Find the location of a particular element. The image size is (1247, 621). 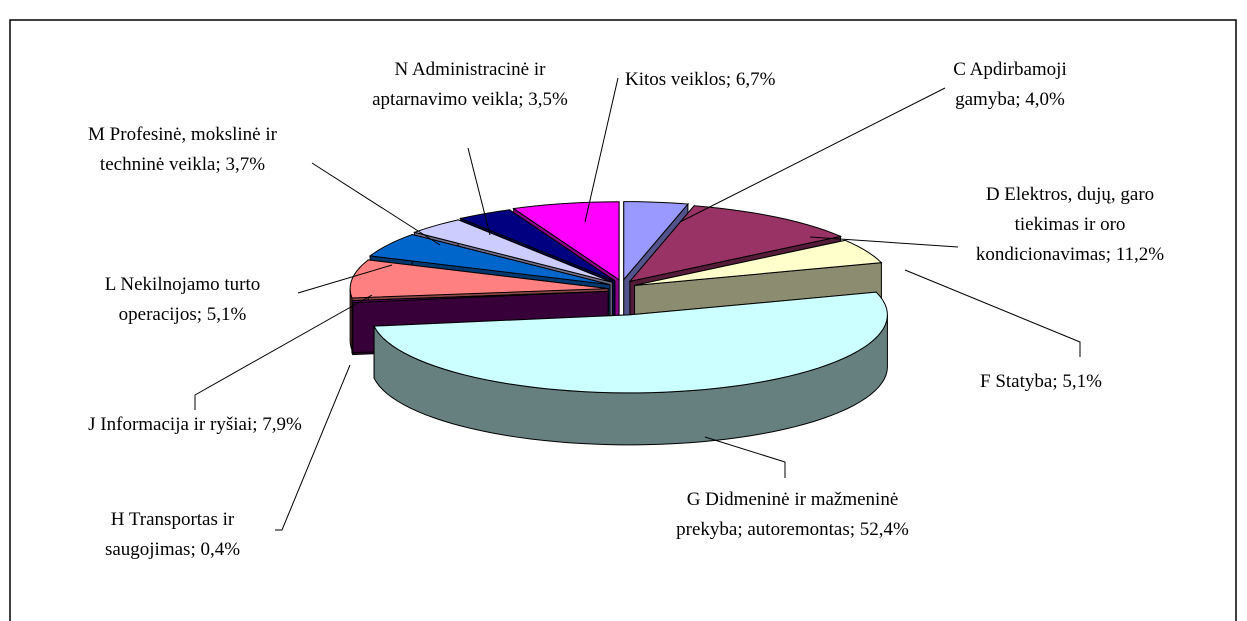

label-part: 4,0% is located at coordinates (1045, 99).